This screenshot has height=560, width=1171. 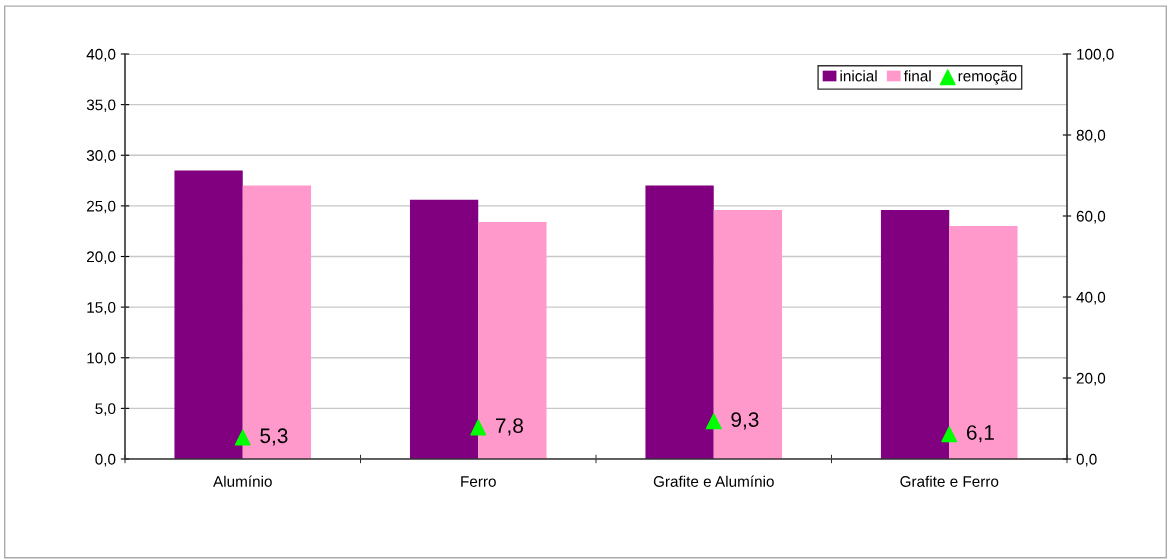 I want to click on x-tick-label: Grafite e Alumínio, so click(x=713, y=481).